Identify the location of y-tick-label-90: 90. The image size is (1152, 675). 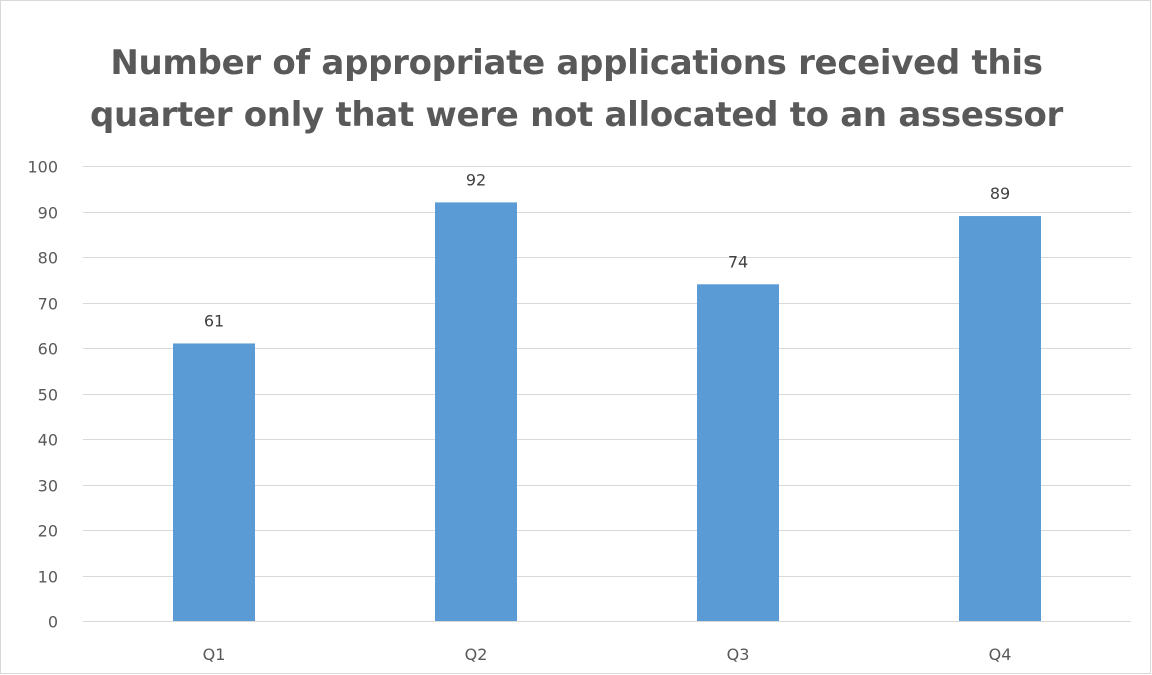
(48, 213).